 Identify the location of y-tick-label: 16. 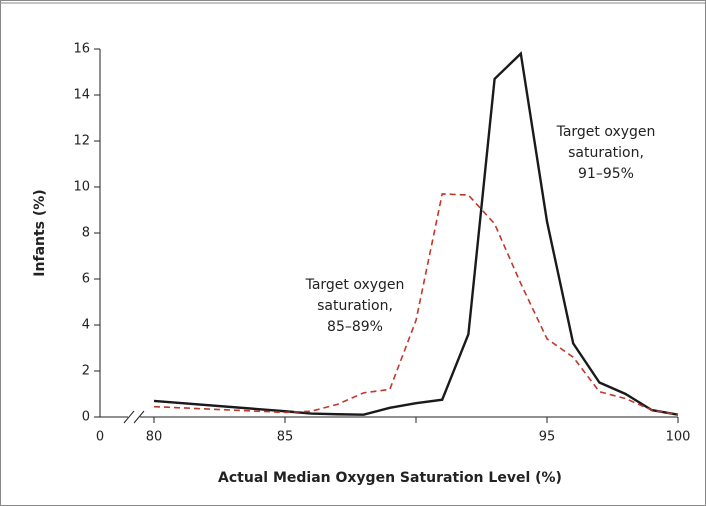
(81, 49).